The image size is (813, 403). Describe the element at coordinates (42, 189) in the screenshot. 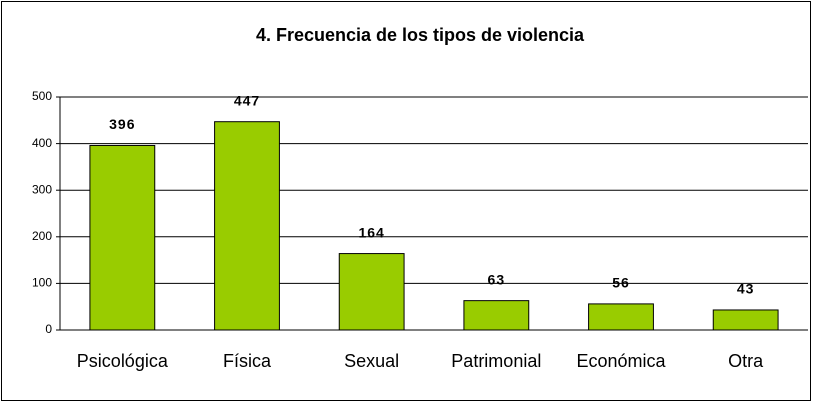

I see `y-tick-label: 300` at that location.